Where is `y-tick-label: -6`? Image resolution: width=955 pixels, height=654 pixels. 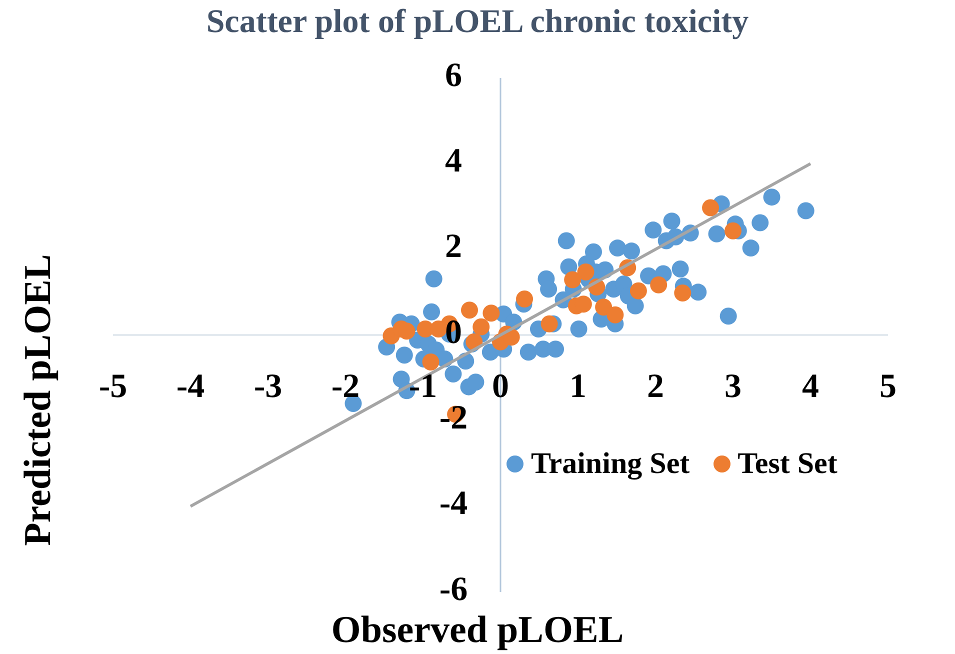 y-tick-label: -6 is located at coordinates (453, 589).